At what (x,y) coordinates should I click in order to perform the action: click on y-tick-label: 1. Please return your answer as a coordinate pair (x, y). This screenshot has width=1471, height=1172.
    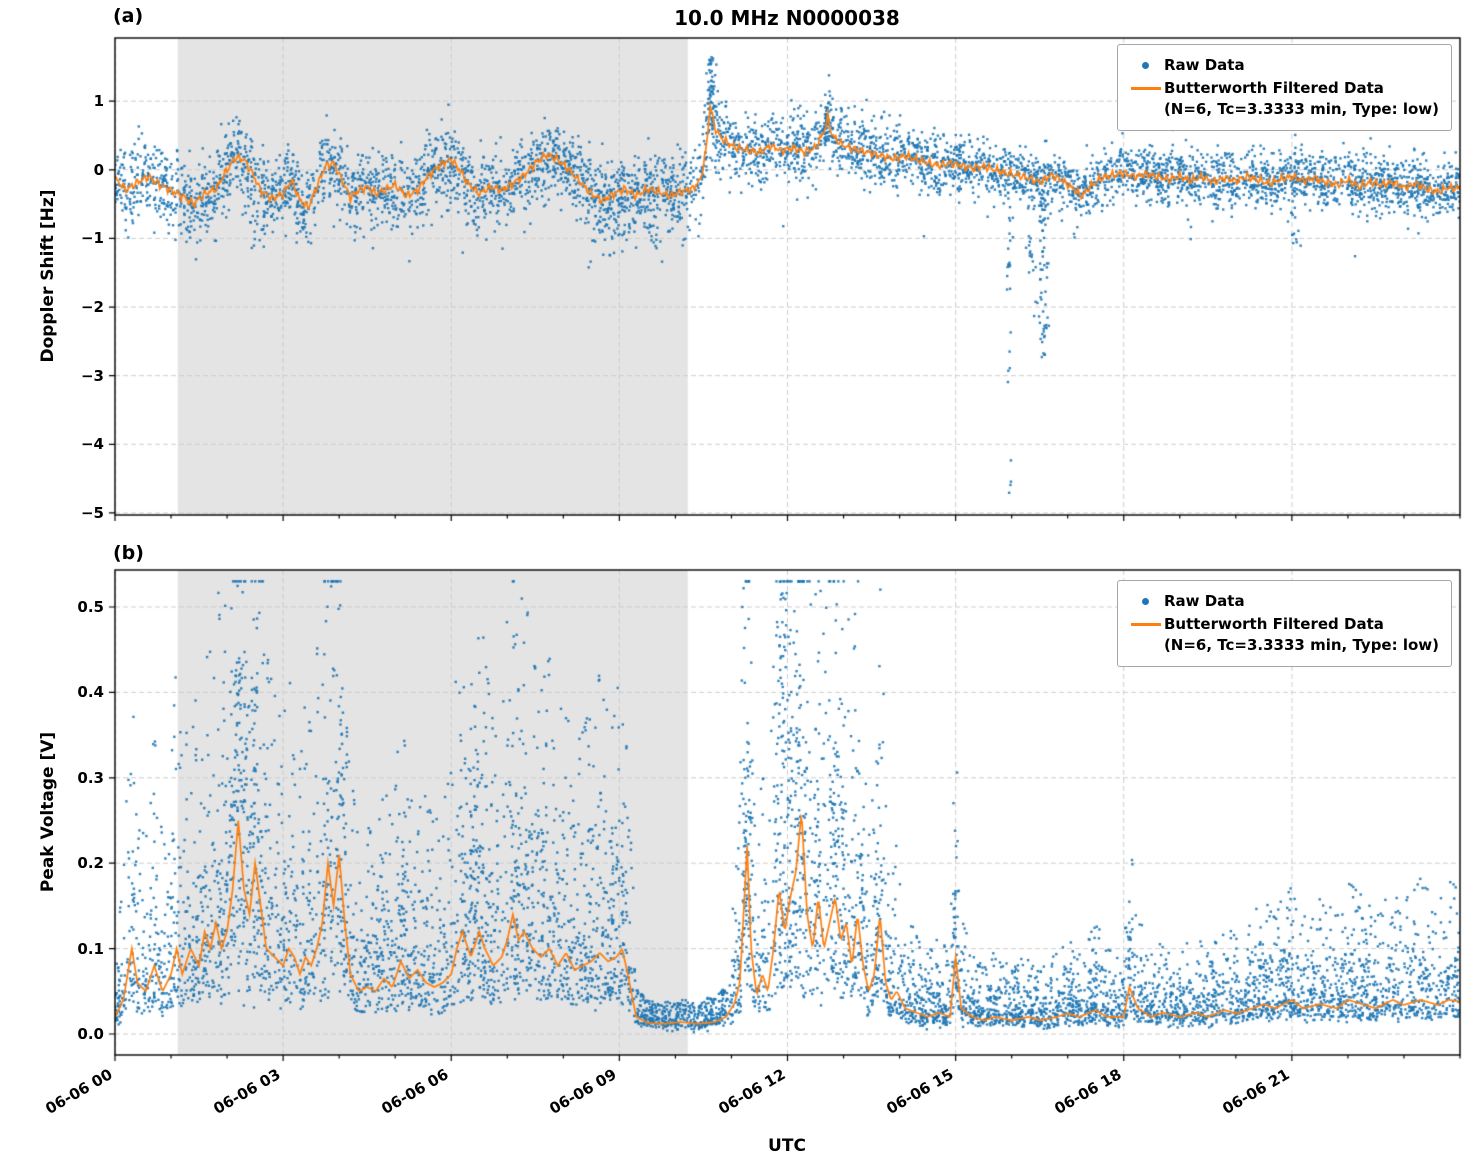
    Looking at the image, I should click on (98, 101).